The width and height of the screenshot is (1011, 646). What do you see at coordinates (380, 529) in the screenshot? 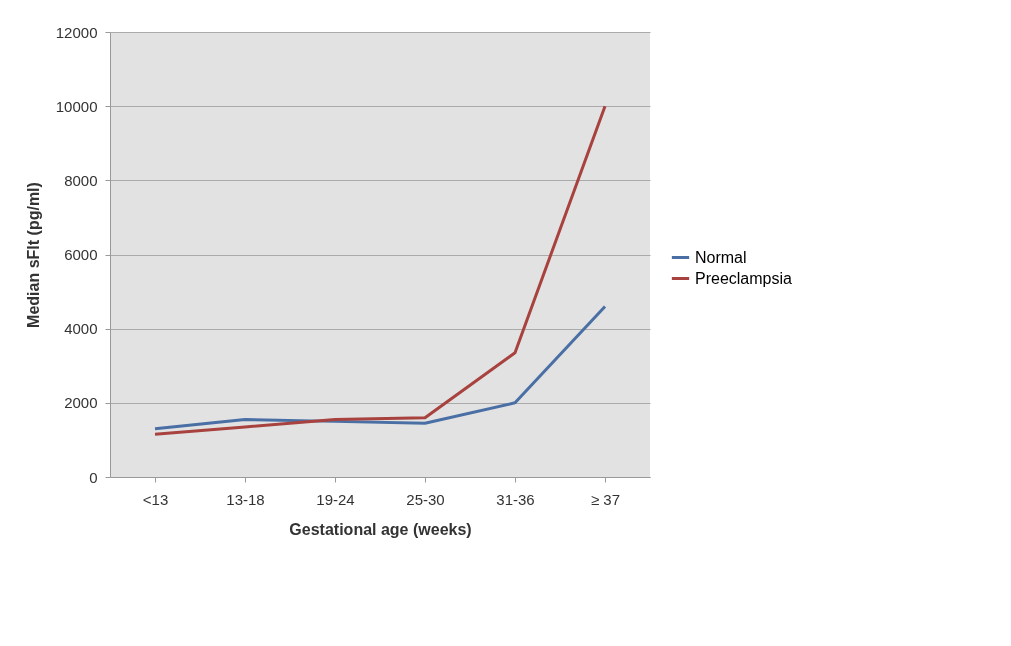
I see `x-axis-title: Gestational age (weeks)` at bounding box center [380, 529].